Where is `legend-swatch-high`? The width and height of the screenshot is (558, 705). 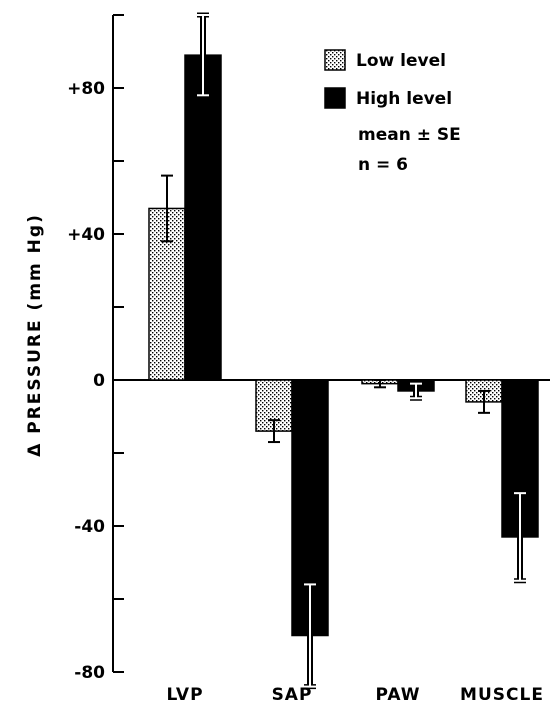
legend-swatch-high is located at coordinates (335, 98).